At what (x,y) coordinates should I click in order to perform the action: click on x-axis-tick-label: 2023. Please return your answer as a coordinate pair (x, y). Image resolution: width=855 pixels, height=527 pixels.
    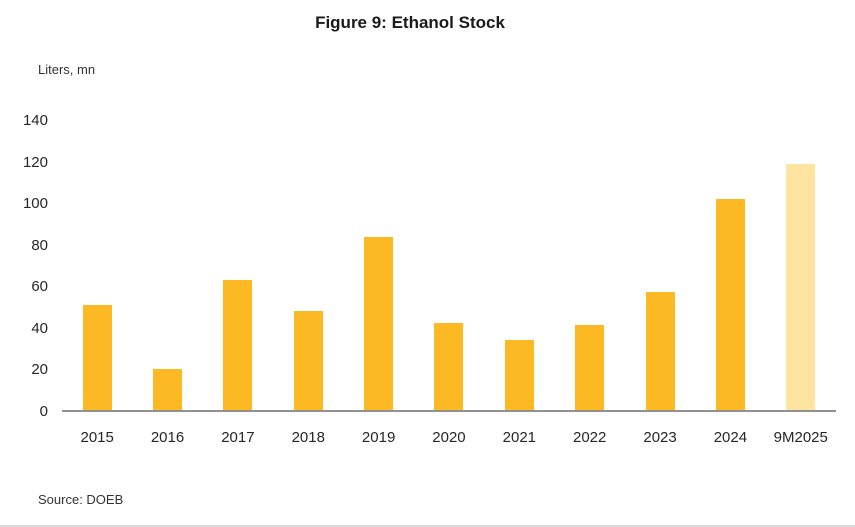
    Looking at the image, I should click on (660, 437).